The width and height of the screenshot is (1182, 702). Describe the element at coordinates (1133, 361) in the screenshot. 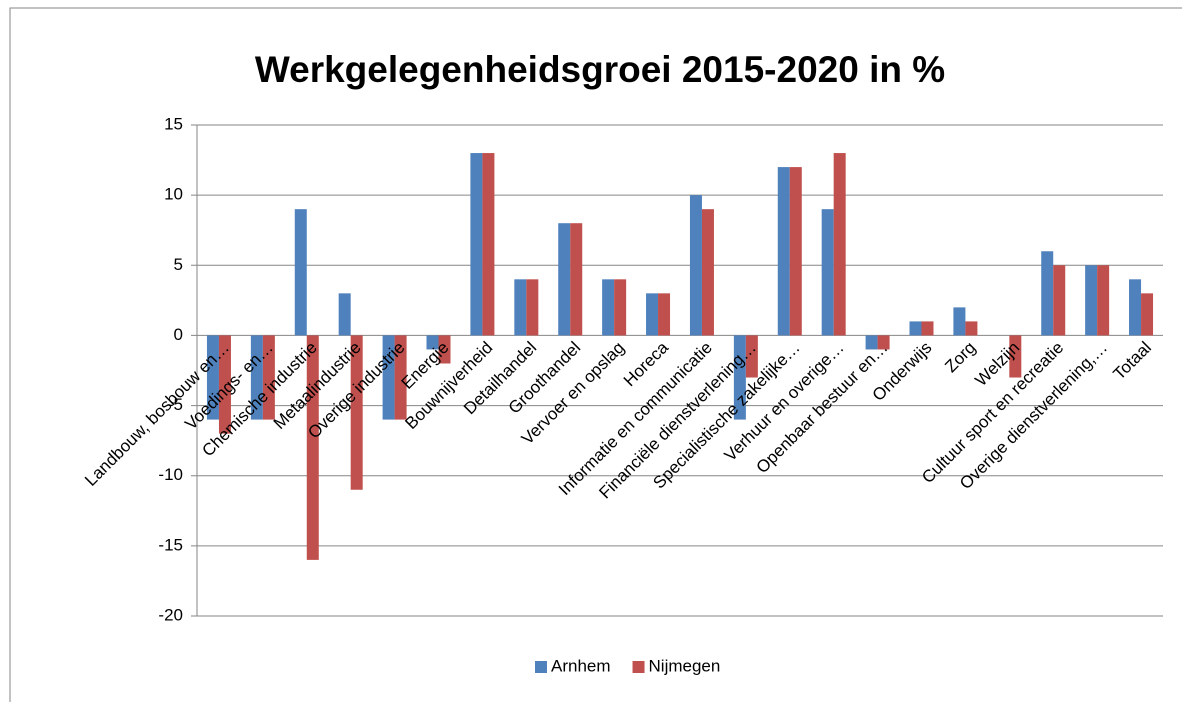

I see `x-tick-label: Totaal` at that location.